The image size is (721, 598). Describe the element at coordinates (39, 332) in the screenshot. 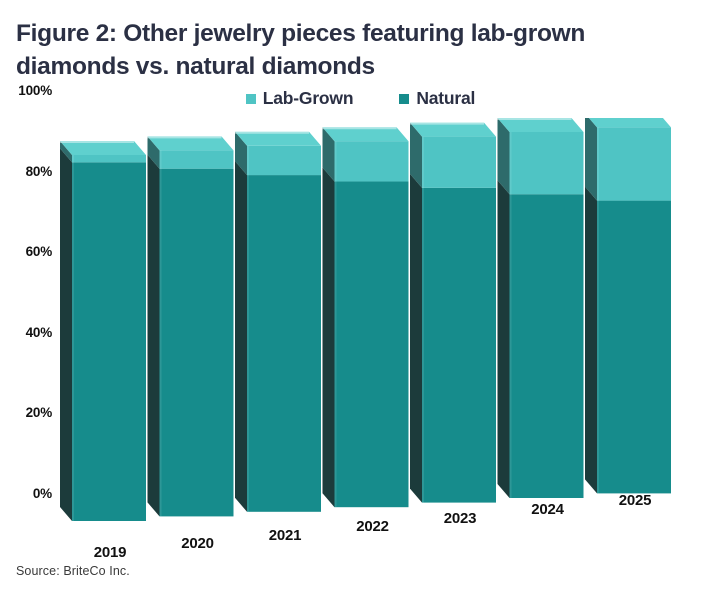

I see `y-tick-label: 40%` at that location.